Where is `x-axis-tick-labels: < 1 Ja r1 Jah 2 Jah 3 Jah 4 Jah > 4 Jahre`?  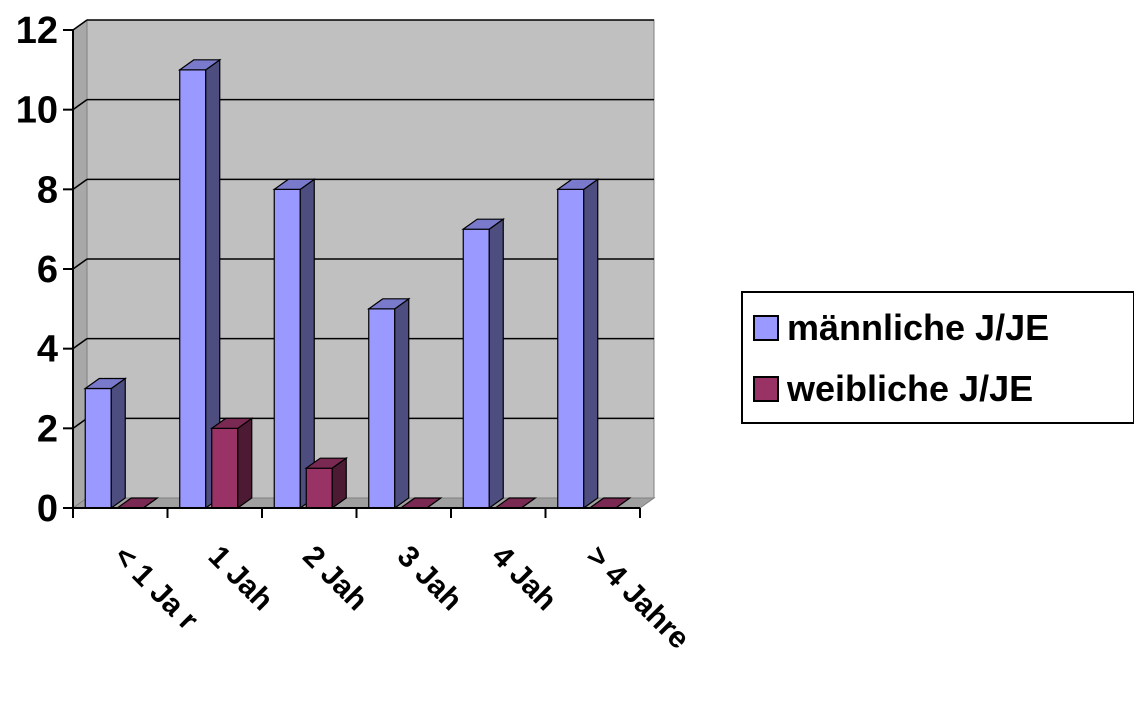 x-axis-tick-labels: < 1 Ja r1 Jah 2 Jah 3 Jah 4 Jah > 4 Jahre is located at coordinates (401, 598).